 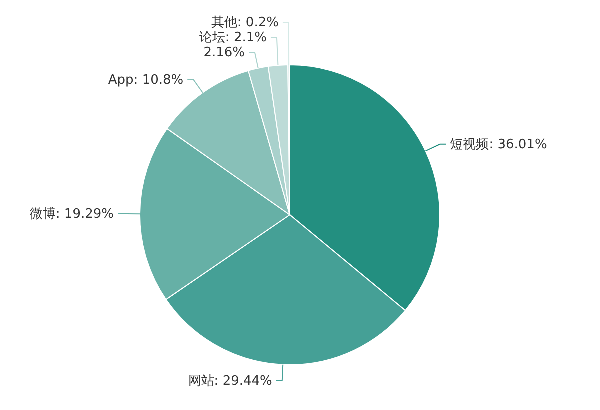 What do you see at coordinates (72, 214) in the screenshot?
I see `slice-label: 微博: 19.29%` at bounding box center [72, 214].